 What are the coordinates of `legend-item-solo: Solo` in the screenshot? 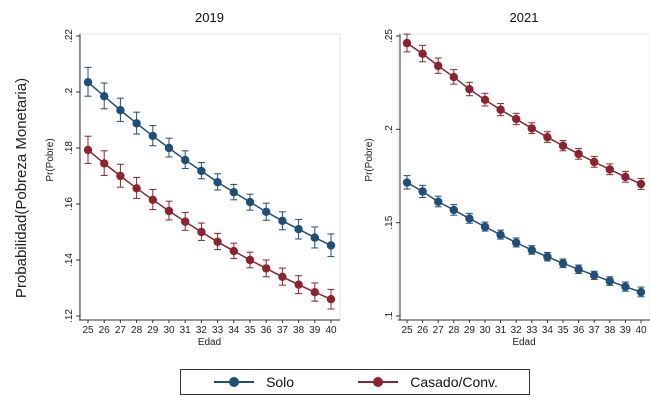 It's located at (253, 382).